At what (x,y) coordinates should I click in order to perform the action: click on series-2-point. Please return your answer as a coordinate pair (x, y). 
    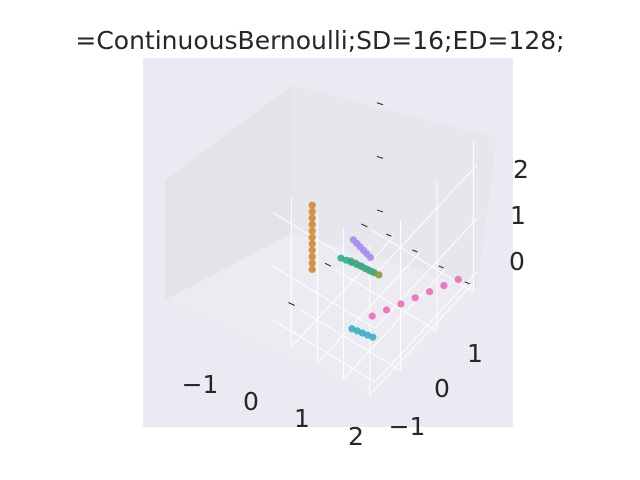
    Looking at the image, I should click on (372, 272).